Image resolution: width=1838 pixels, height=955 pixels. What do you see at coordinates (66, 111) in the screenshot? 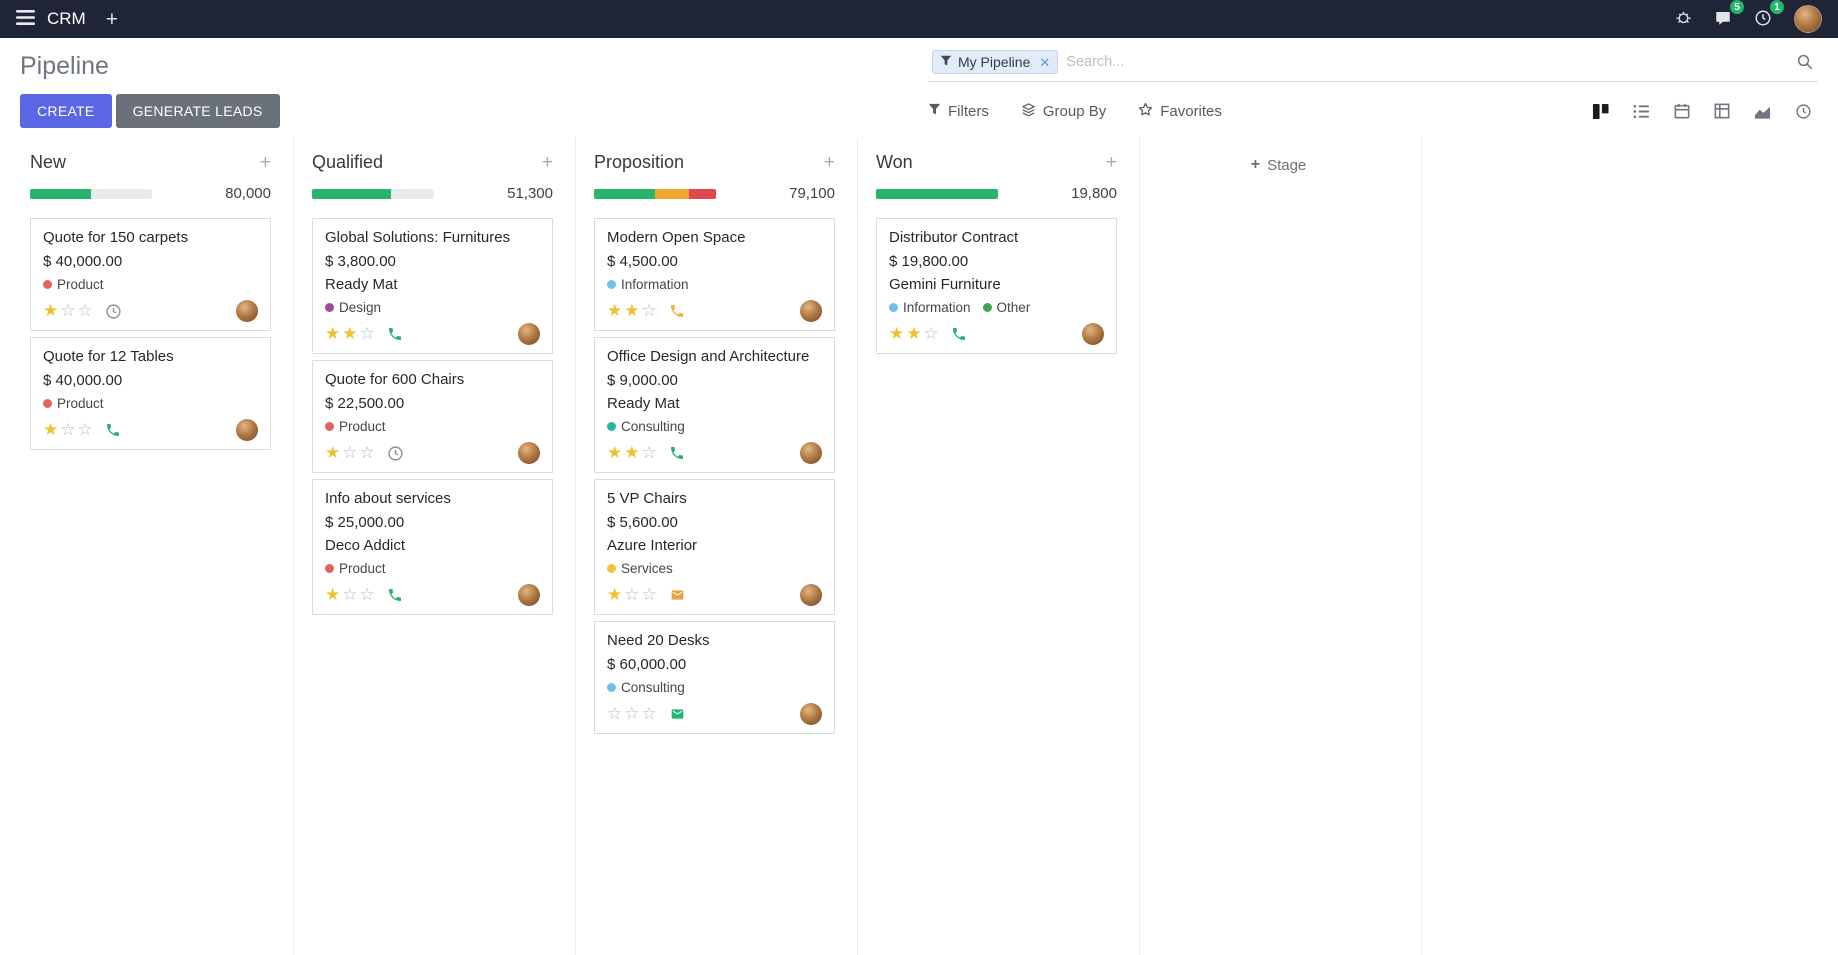
I see `create-button: CREATE` at bounding box center [66, 111].